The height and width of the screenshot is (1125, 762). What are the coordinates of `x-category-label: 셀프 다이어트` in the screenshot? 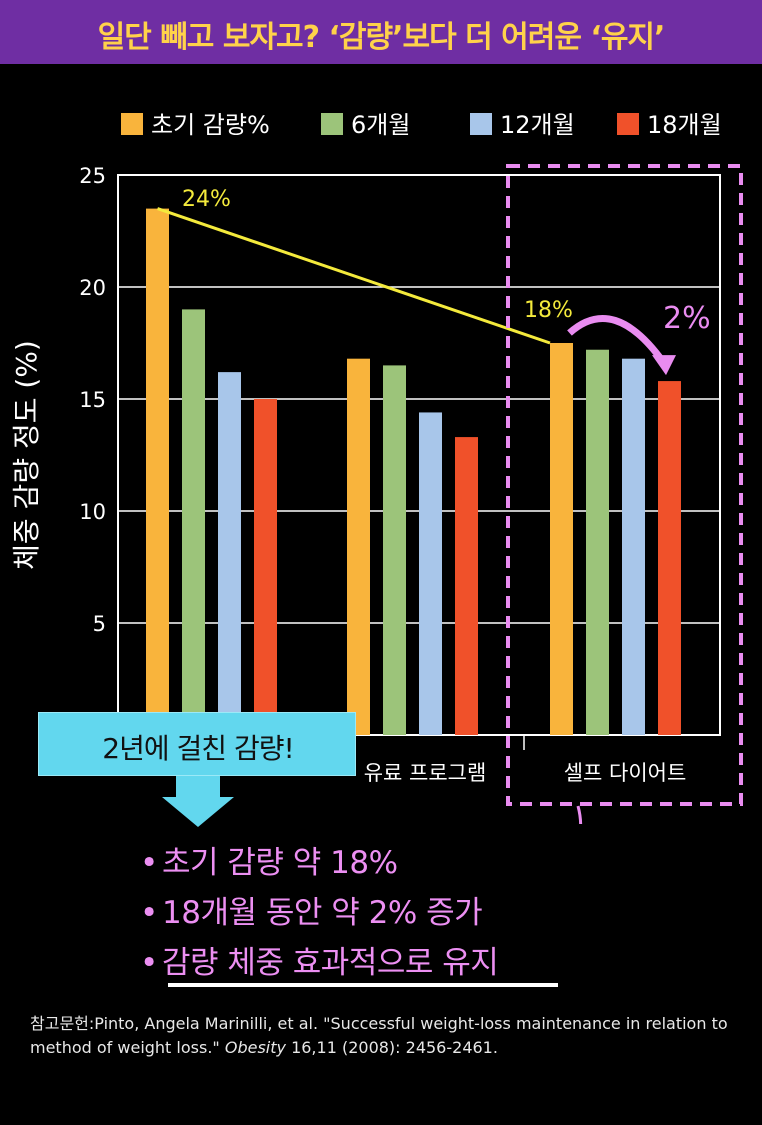 It's located at (625, 773).